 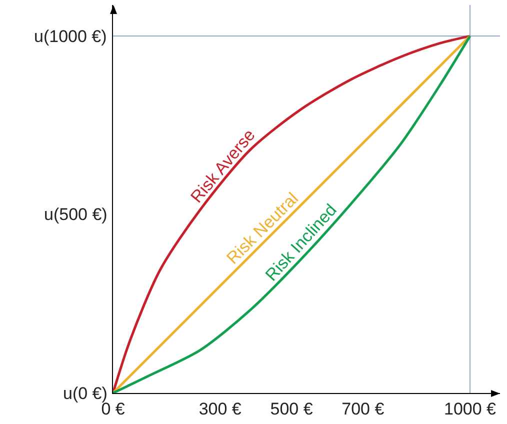 What do you see at coordinates (85, 393) in the screenshot?
I see `text: u(0 €)` at bounding box center [85, 393].